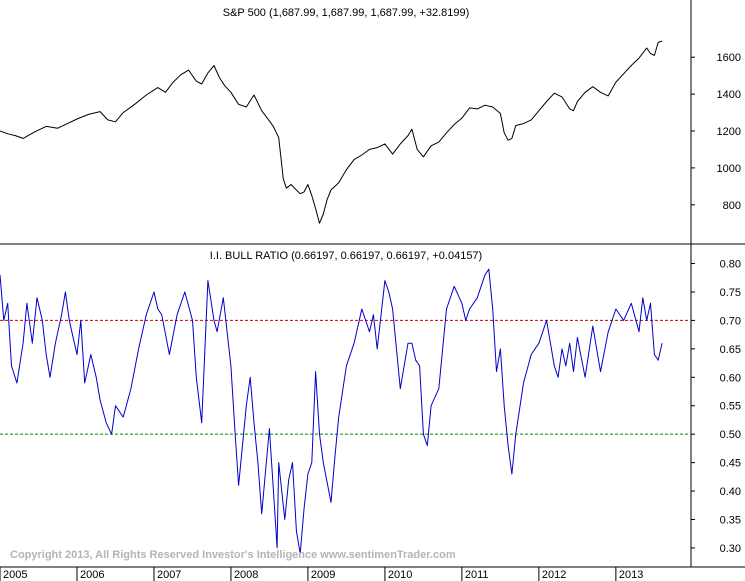 The height and width of the screenshot is (581, 745). What do you see at coordinates (729, 58) in the screenshot?
I see `sp500-y-tick-label: 1600` at bounding box center [729, 58].